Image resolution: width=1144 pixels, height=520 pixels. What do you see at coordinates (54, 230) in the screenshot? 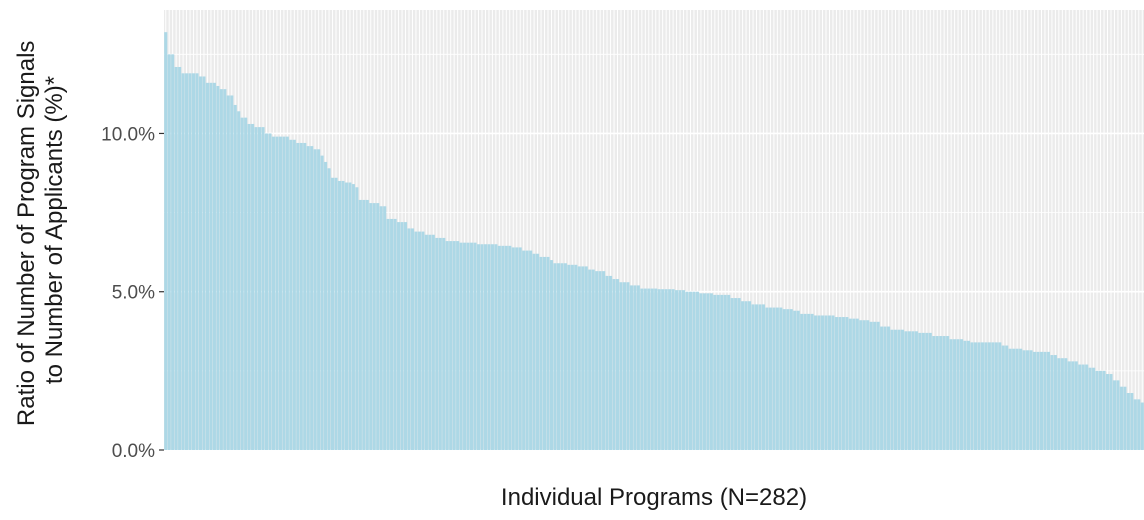
I see `y-axis-title-line-2: to Number of Applicants (%)*` at bounding box center [54, 230].